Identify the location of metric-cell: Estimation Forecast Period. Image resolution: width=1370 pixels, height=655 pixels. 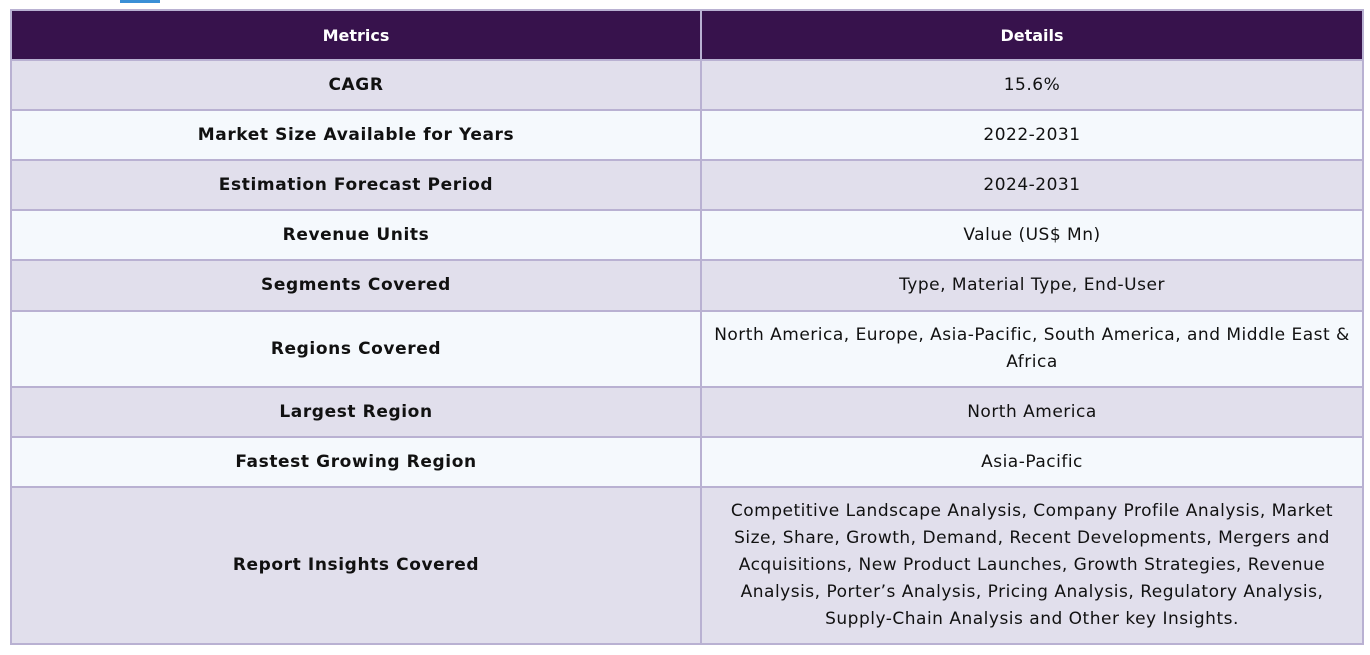
(356, 185).